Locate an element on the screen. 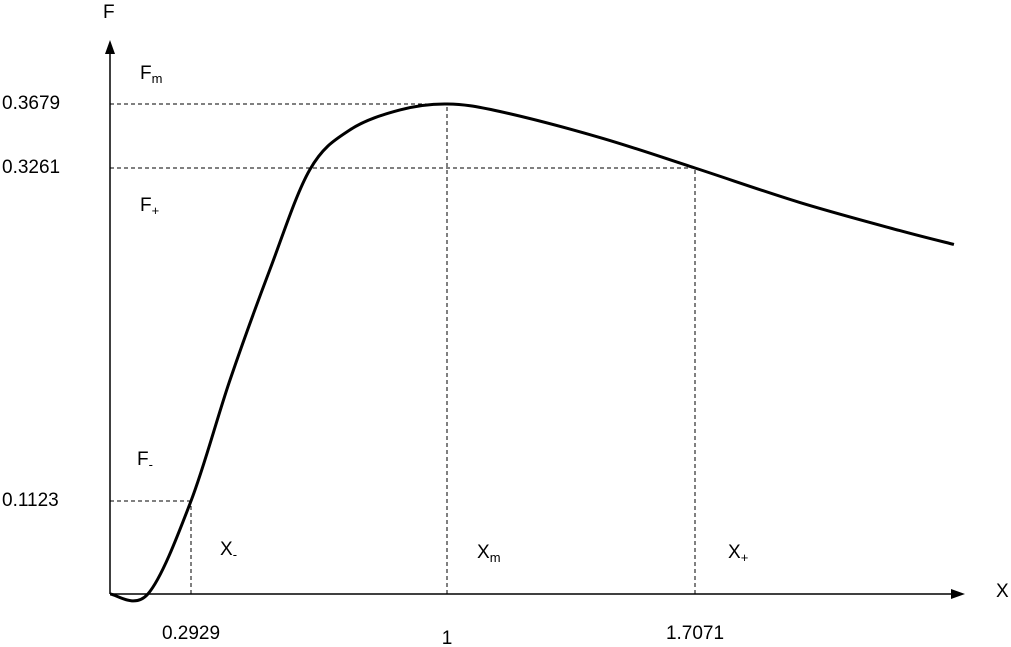 The height and width of the screenshot is (647, 1011). annotation: F- is located at coordinates (145, 460).